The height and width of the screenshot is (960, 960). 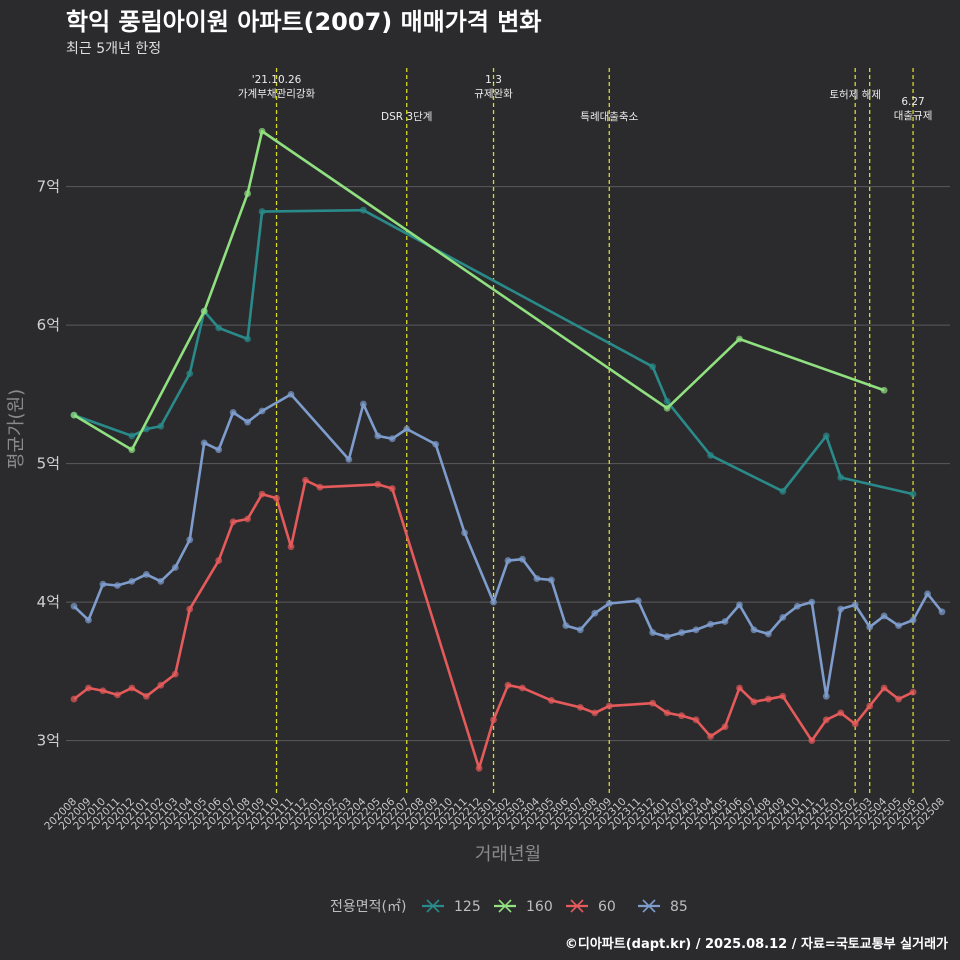 I want to click on chart-title: 학익 풍림아이원 아파트(2007) 매매가격 변화, so click(x=304, y=22).